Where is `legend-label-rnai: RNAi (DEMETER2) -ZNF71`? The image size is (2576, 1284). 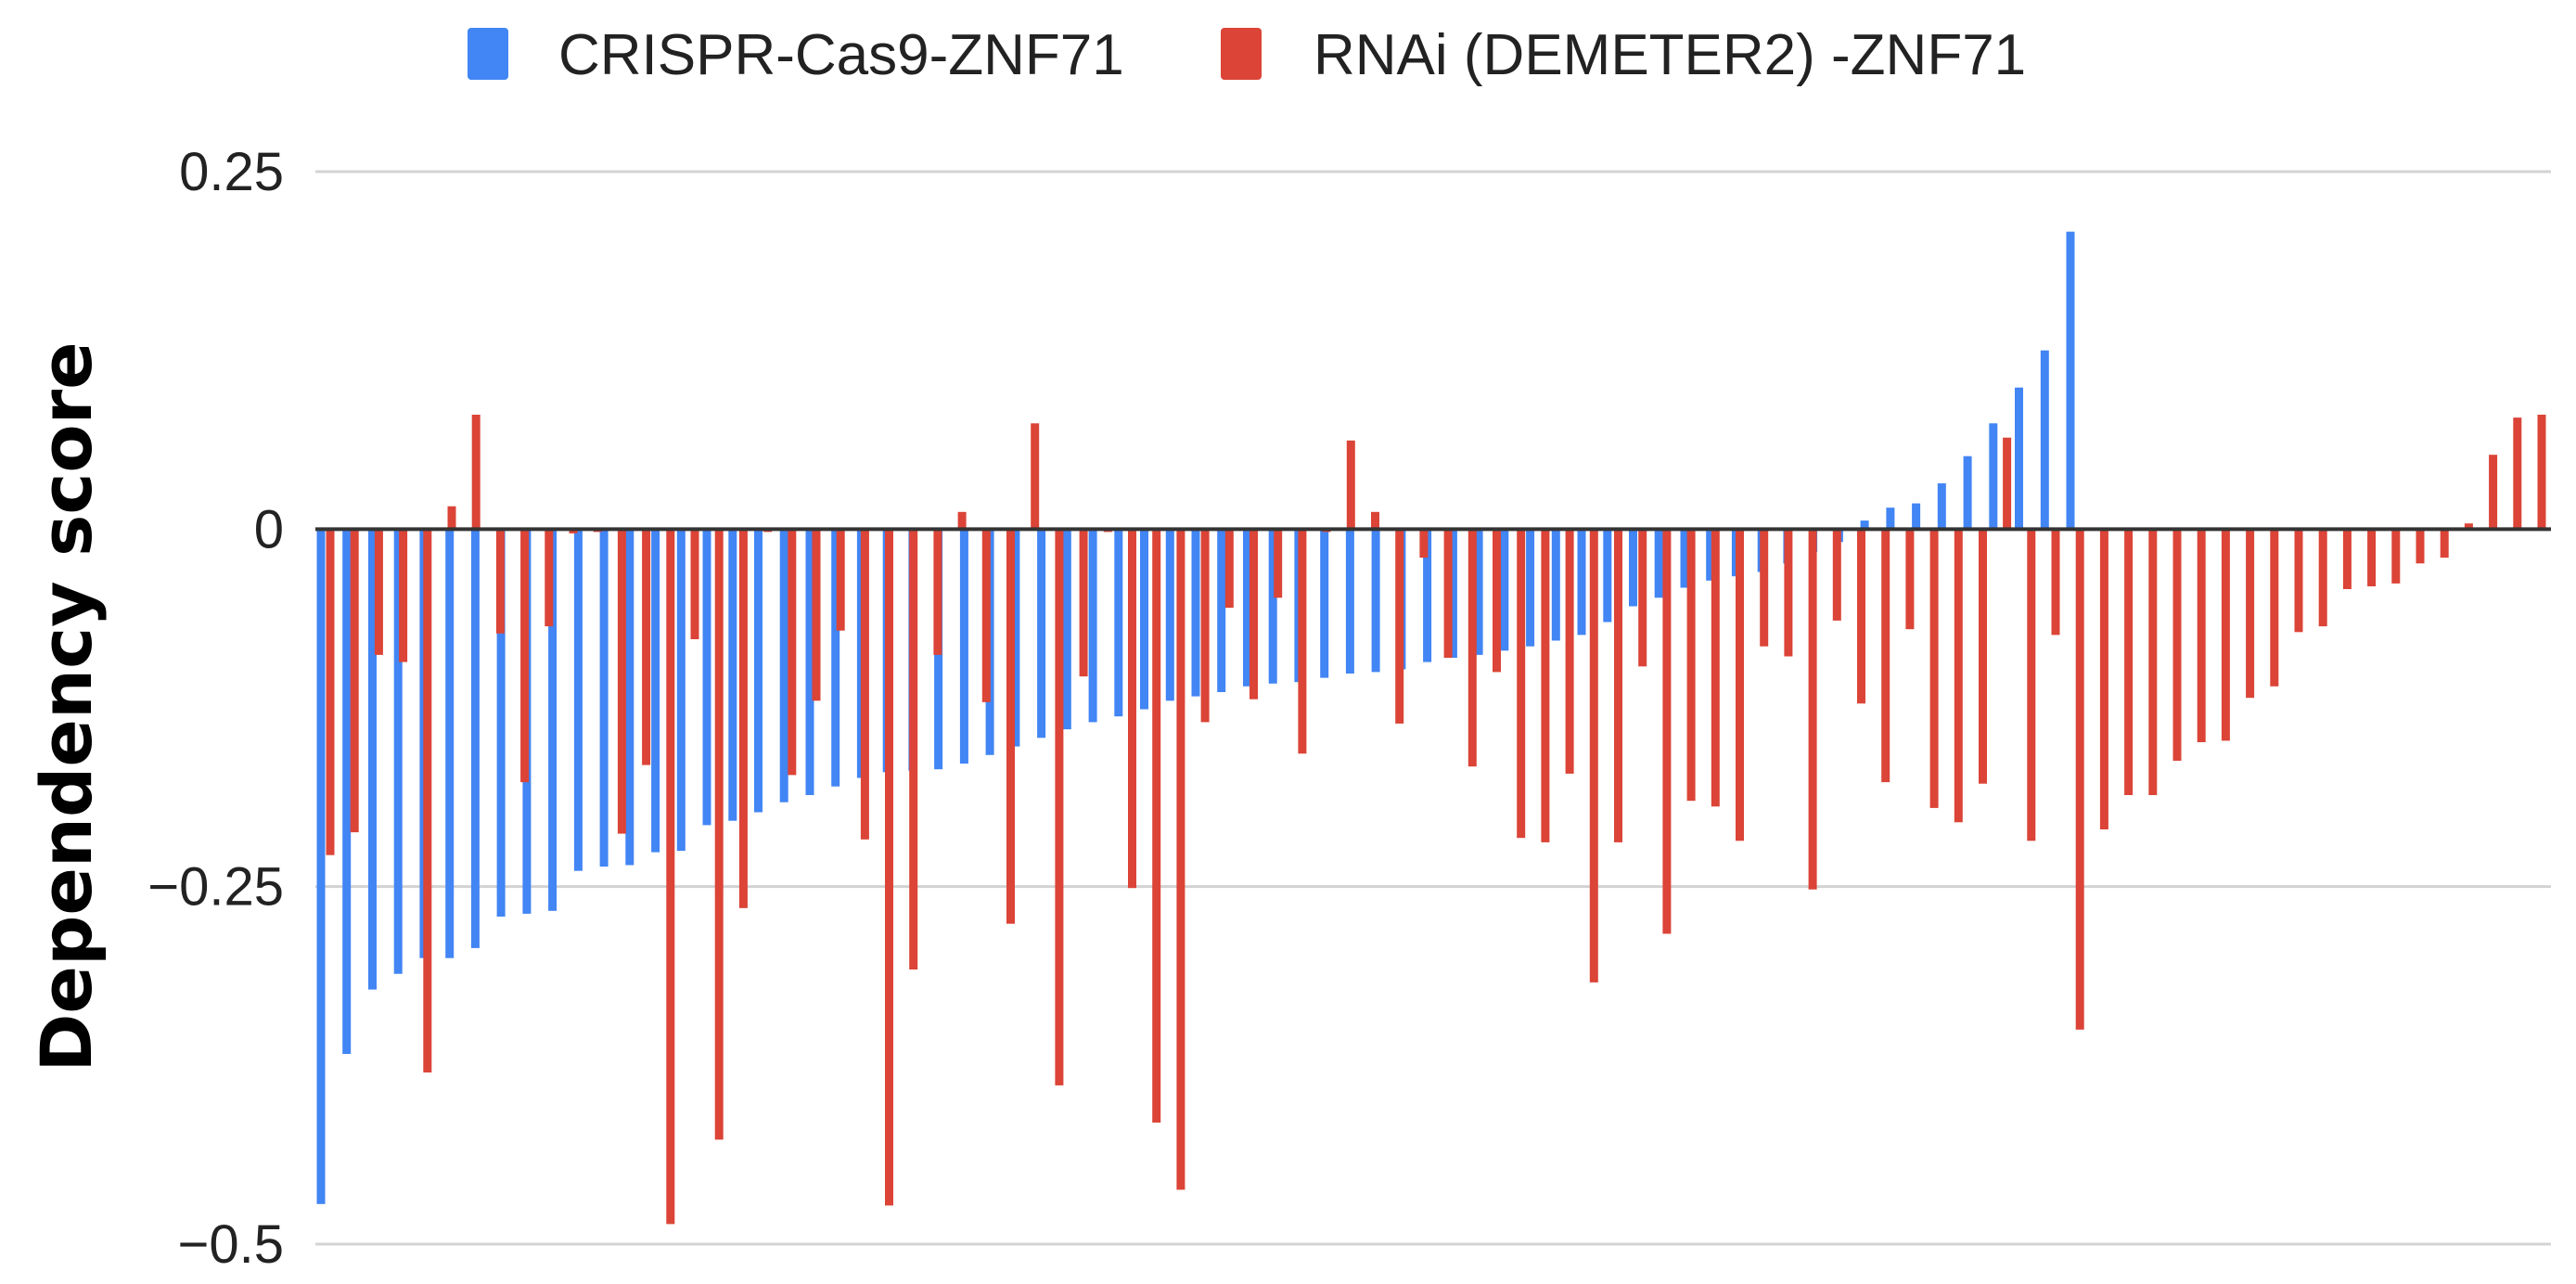
legend-label-rnai: RNAi (DEMETER2) -ZNF71 is located at coordinates (1670, 55).